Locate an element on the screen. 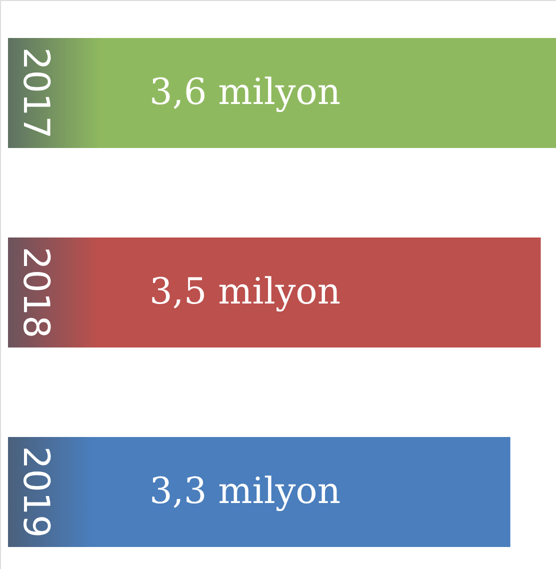  y-tick-label: 2019 is located at coordinates (35, 492).